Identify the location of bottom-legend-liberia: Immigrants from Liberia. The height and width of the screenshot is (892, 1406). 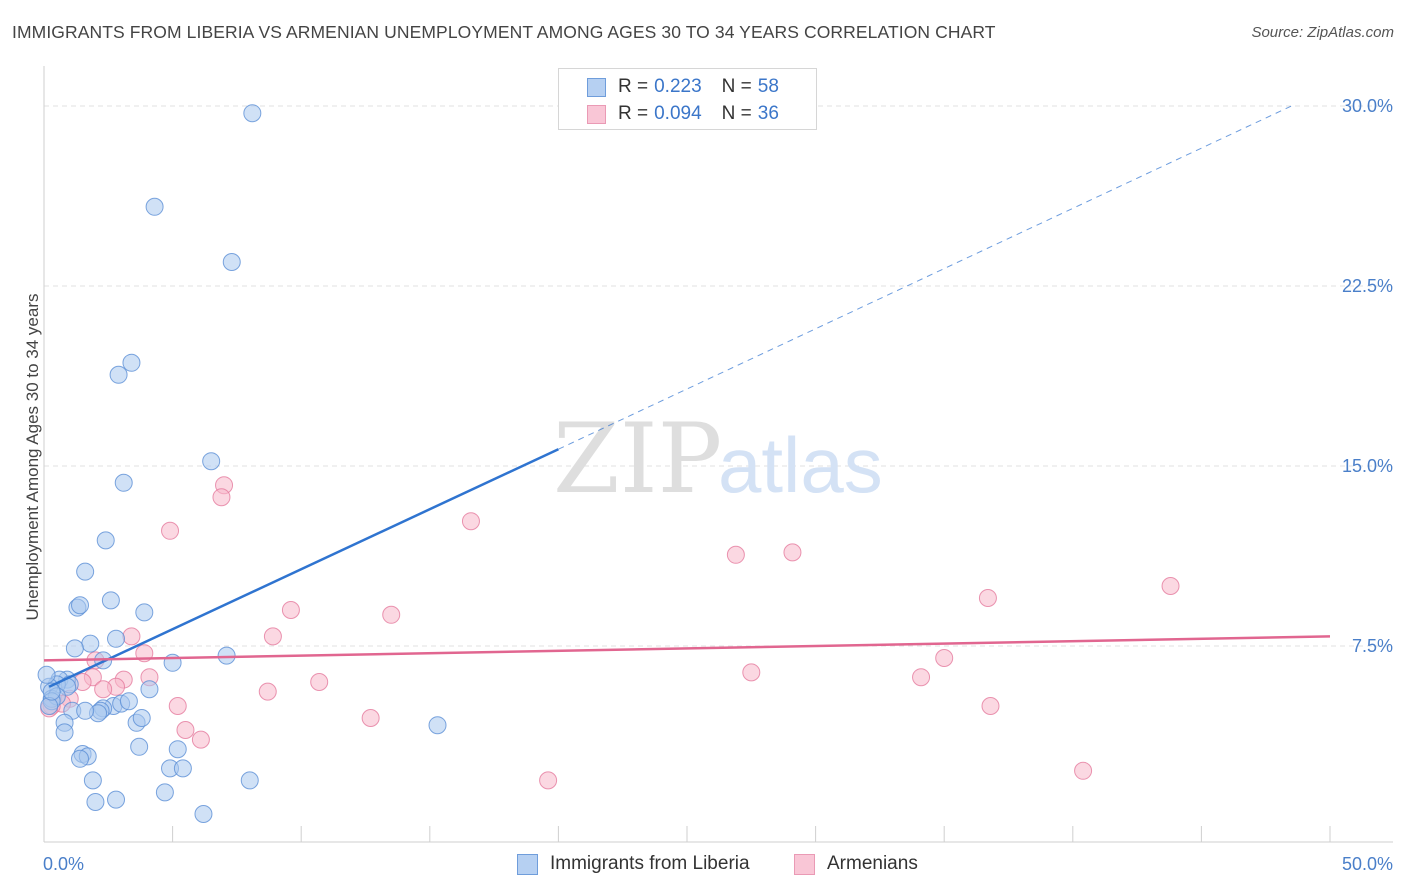
(633, 864).